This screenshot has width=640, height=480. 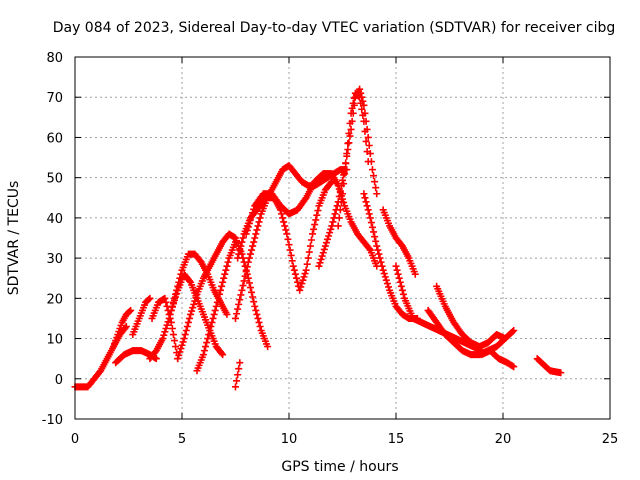 I want to click on y-tick-label: 50, so click(x=54, y=179).